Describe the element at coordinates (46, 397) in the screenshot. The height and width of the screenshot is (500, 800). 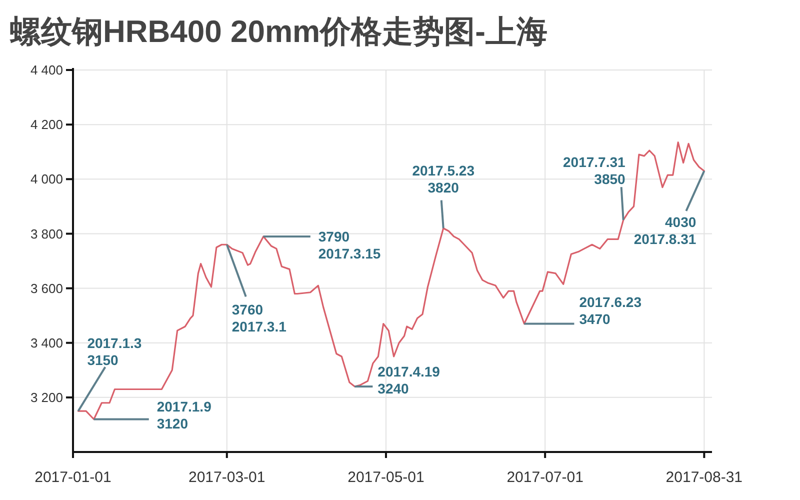
I see `y-tick-label: 3 200` at that location.